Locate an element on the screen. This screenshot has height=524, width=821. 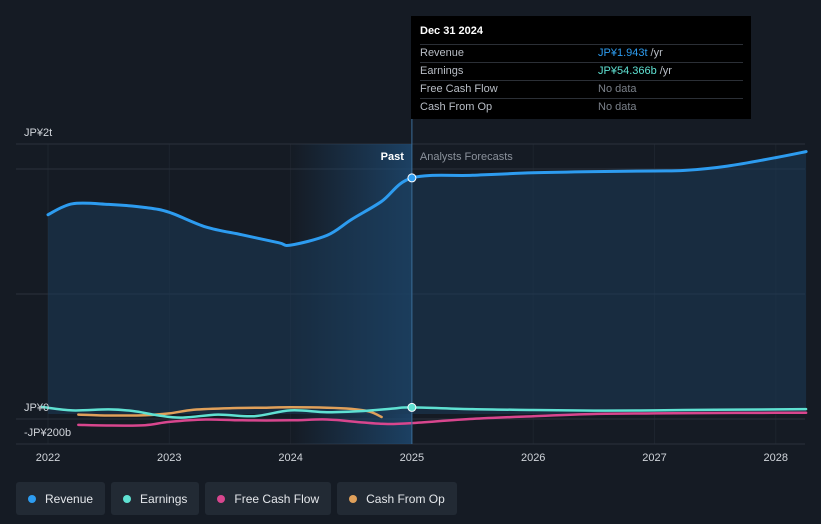
cash-from-op-line is located at coordinates (230, 412).